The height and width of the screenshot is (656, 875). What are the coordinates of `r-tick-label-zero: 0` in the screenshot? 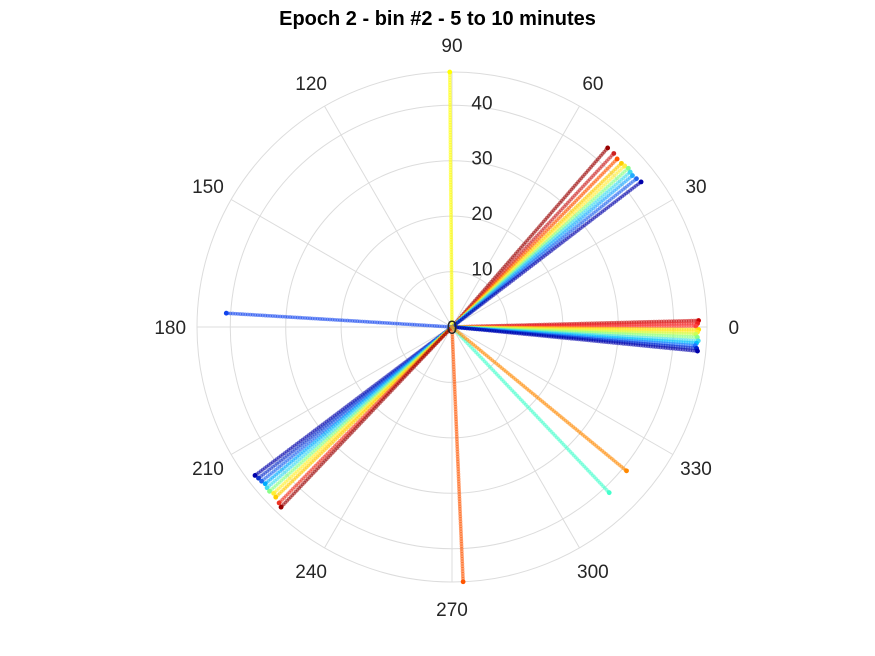 It's located at (452, 328).